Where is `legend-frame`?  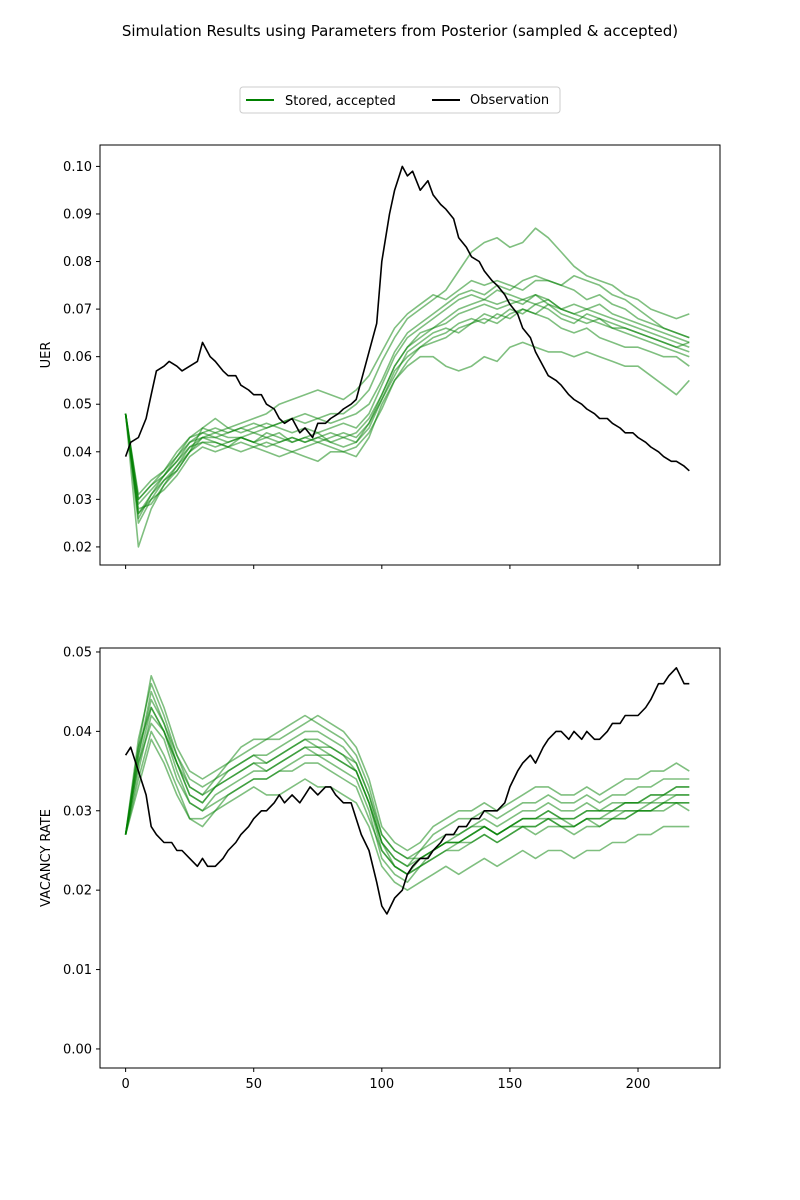 legend-frame is located at coordinates (400, 100).